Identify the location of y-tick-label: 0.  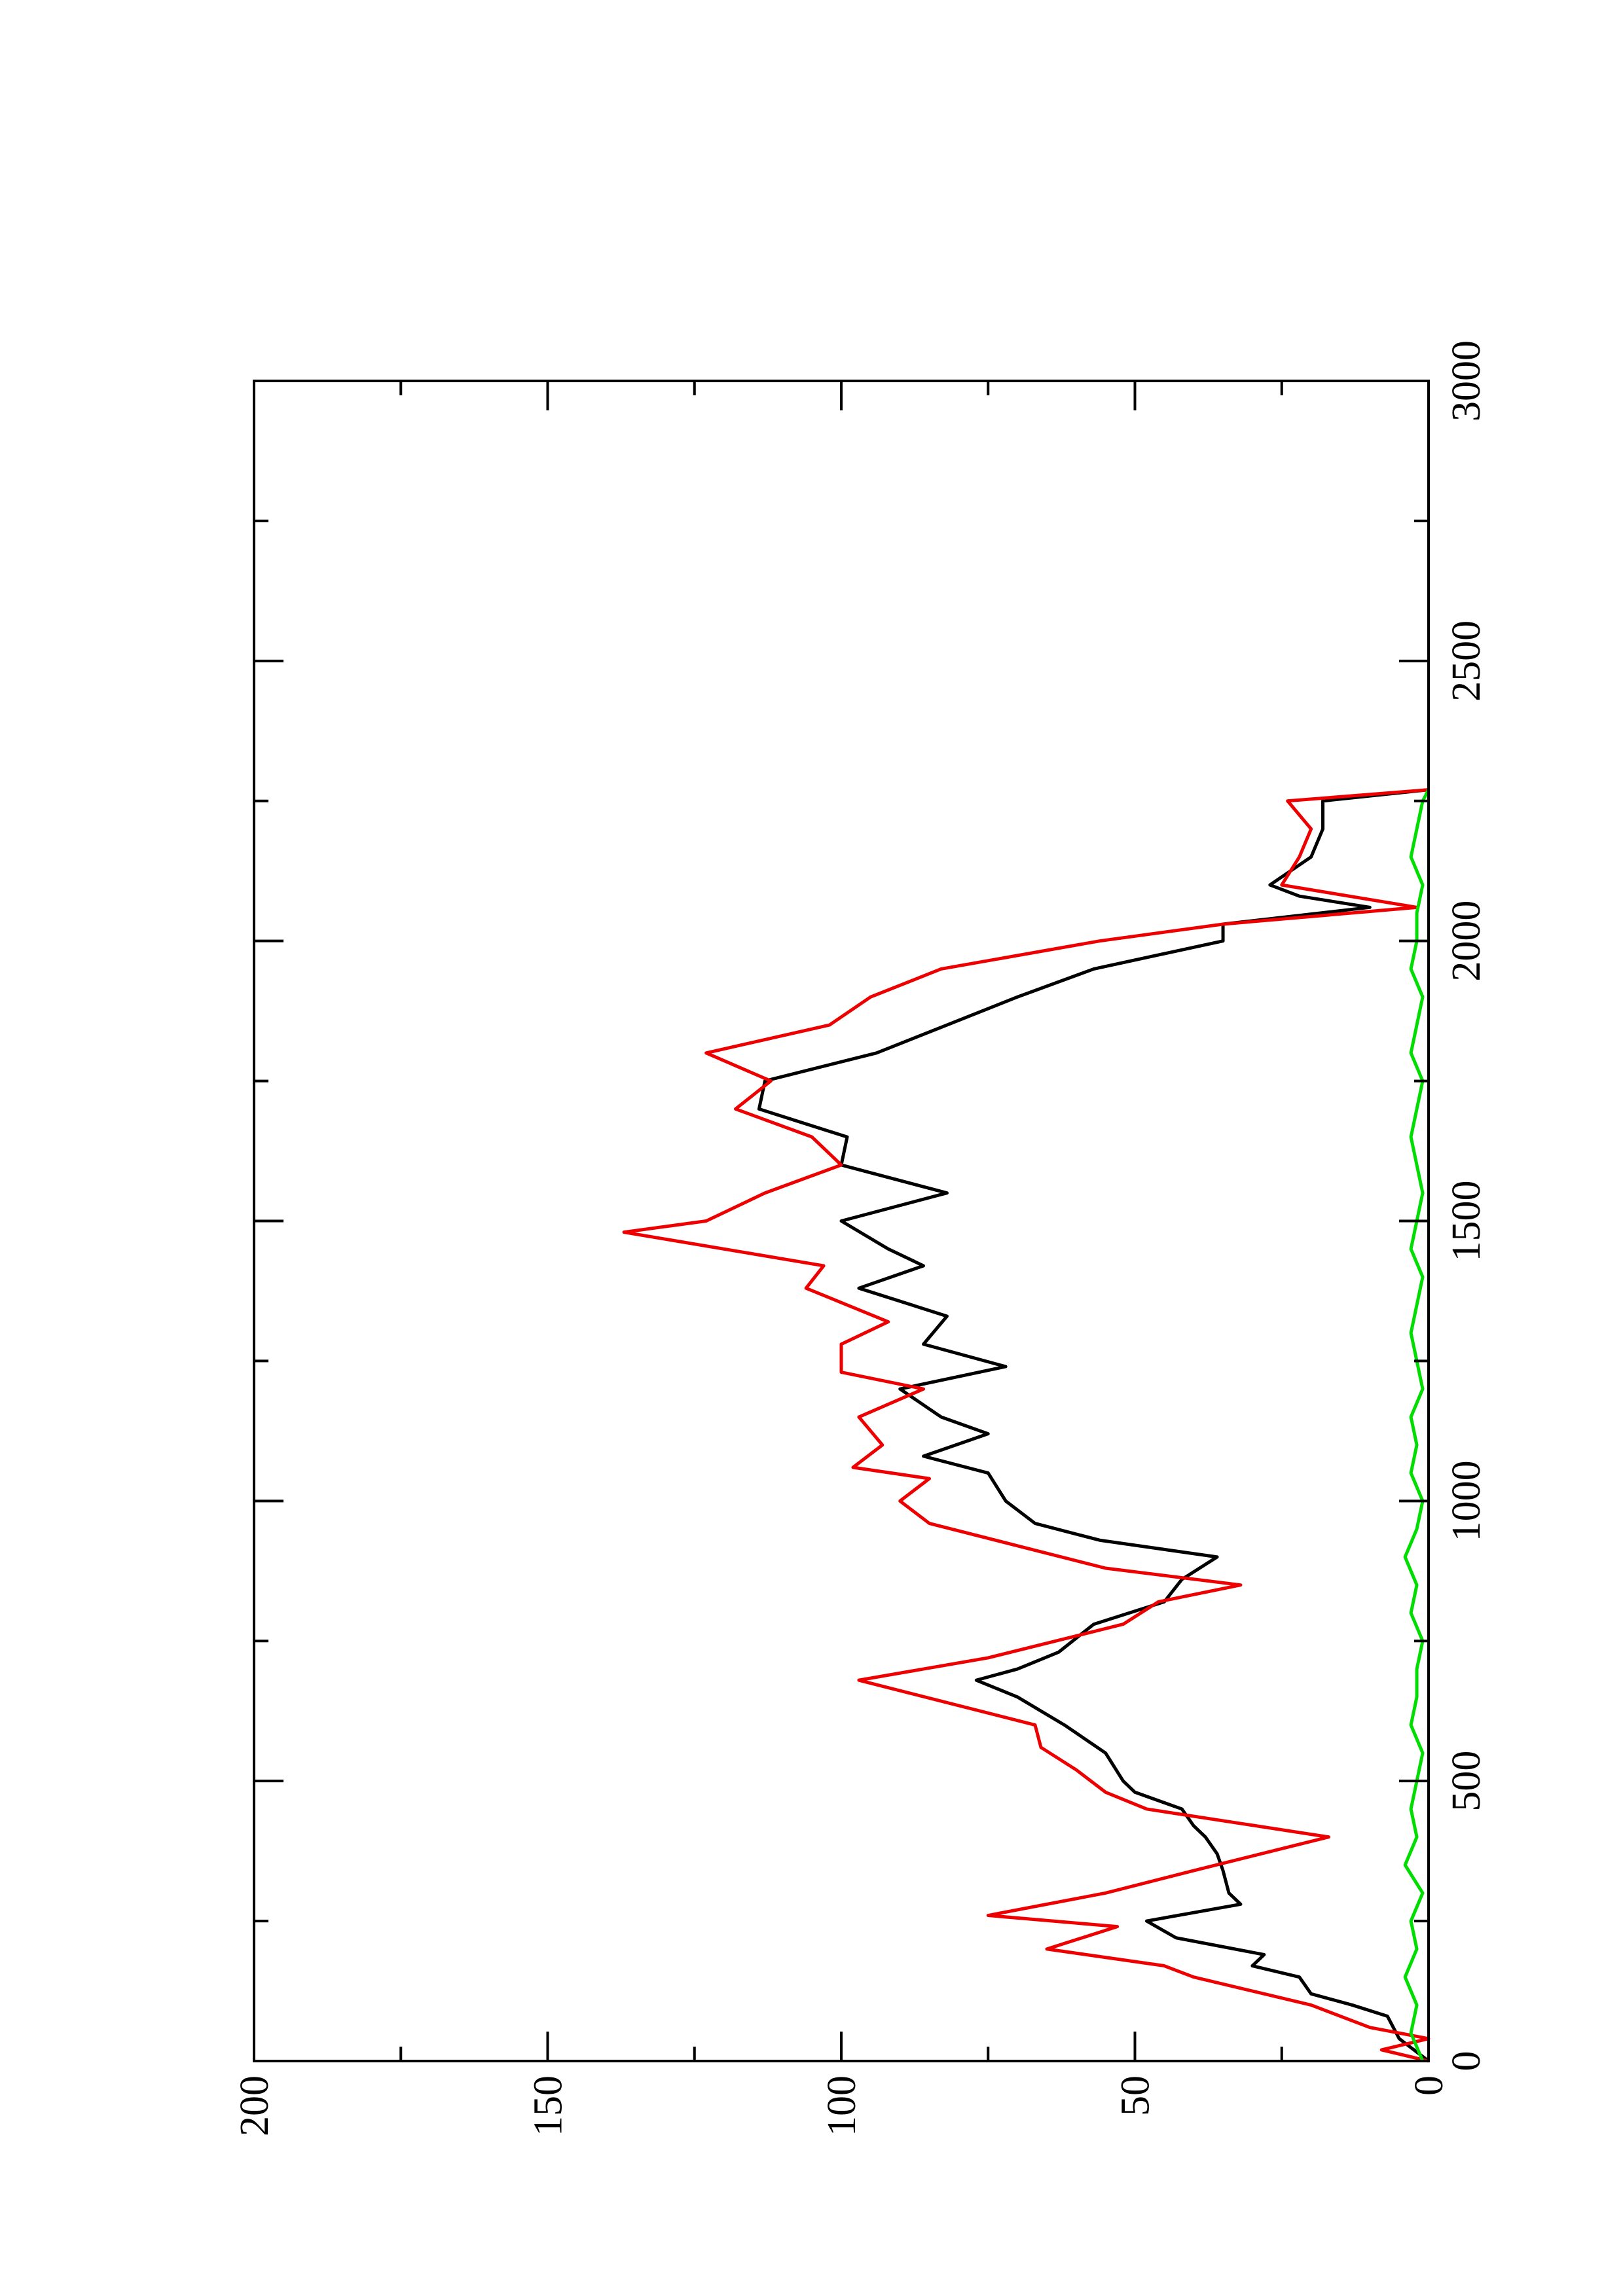
(1429, 2085).